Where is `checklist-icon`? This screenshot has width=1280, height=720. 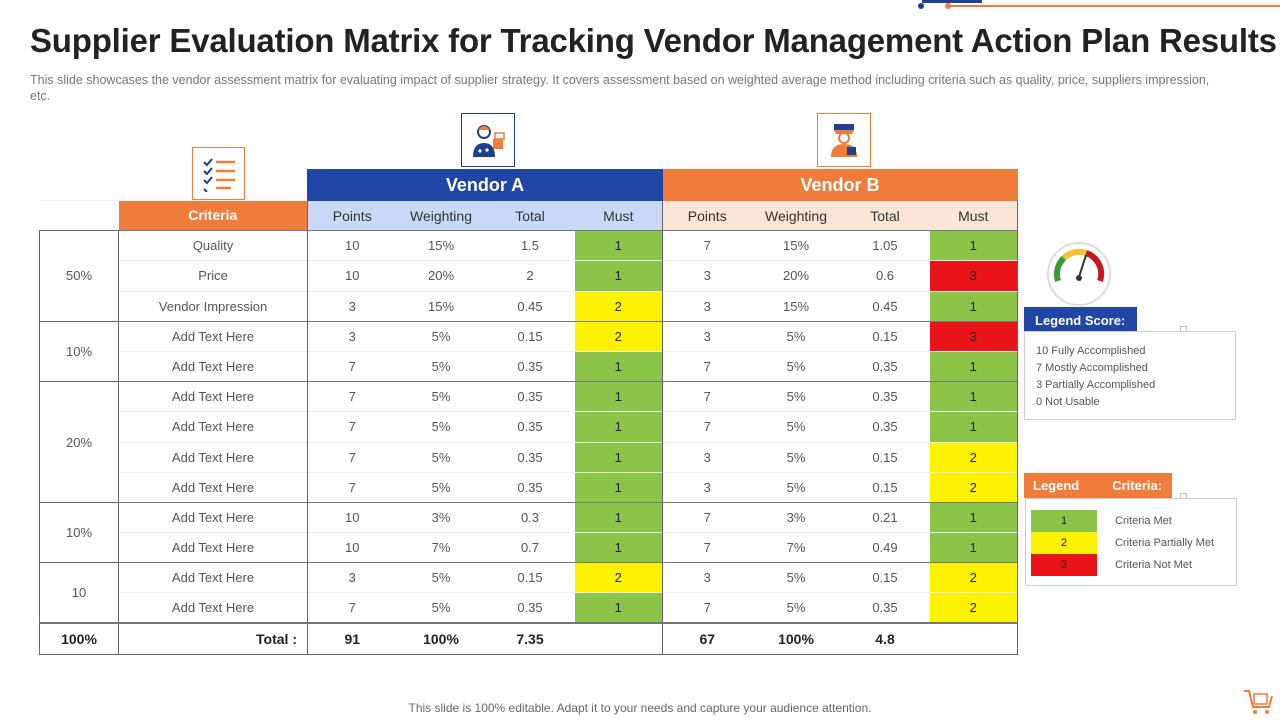
checklist-icon is located at coordinates (218, 173).